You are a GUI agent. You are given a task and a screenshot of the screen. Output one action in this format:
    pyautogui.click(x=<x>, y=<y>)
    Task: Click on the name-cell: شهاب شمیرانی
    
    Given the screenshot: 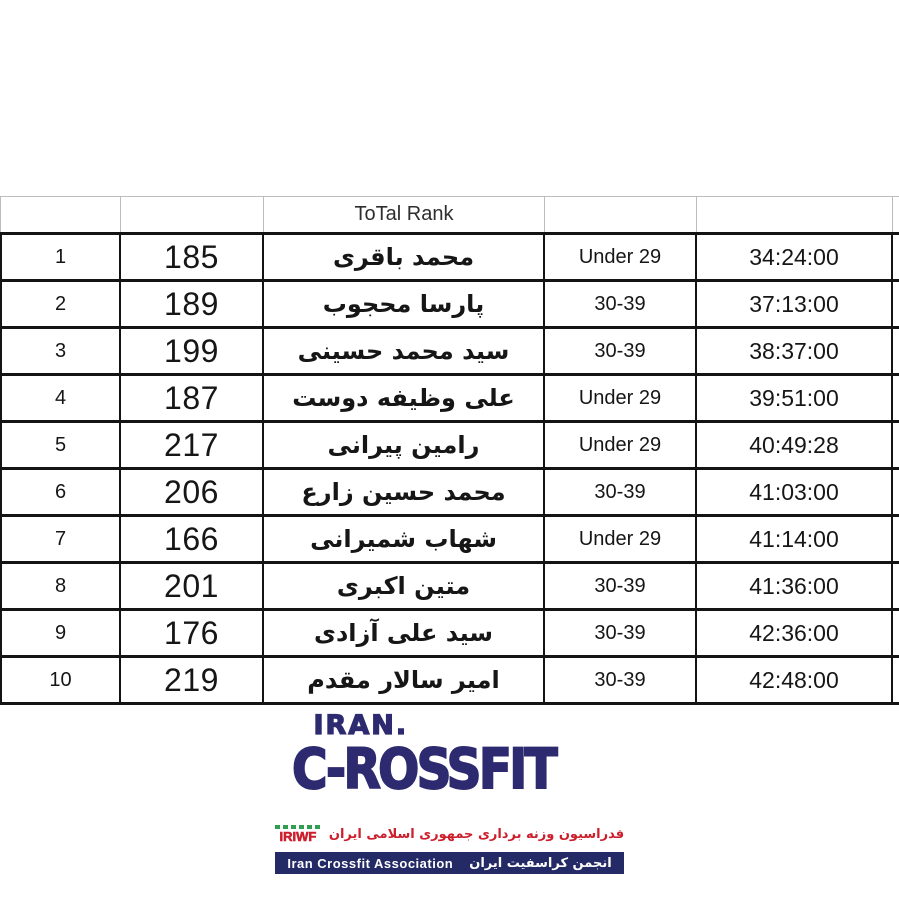 What is the action you would take?
    pyautogui.click(x=404, y=539)
    